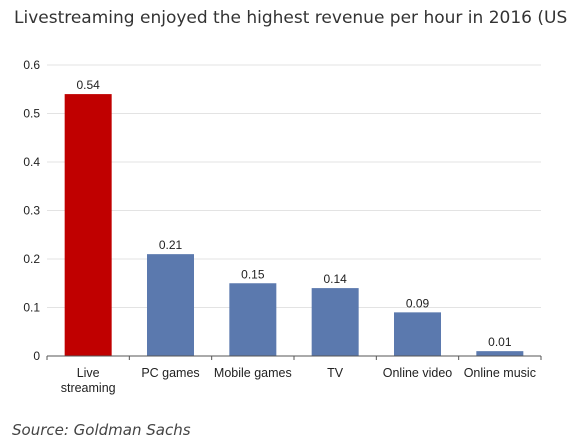  Describe the element at coordinates (31, 211) in the screenshot. I see `y-tick-label: 0.3` at that location.